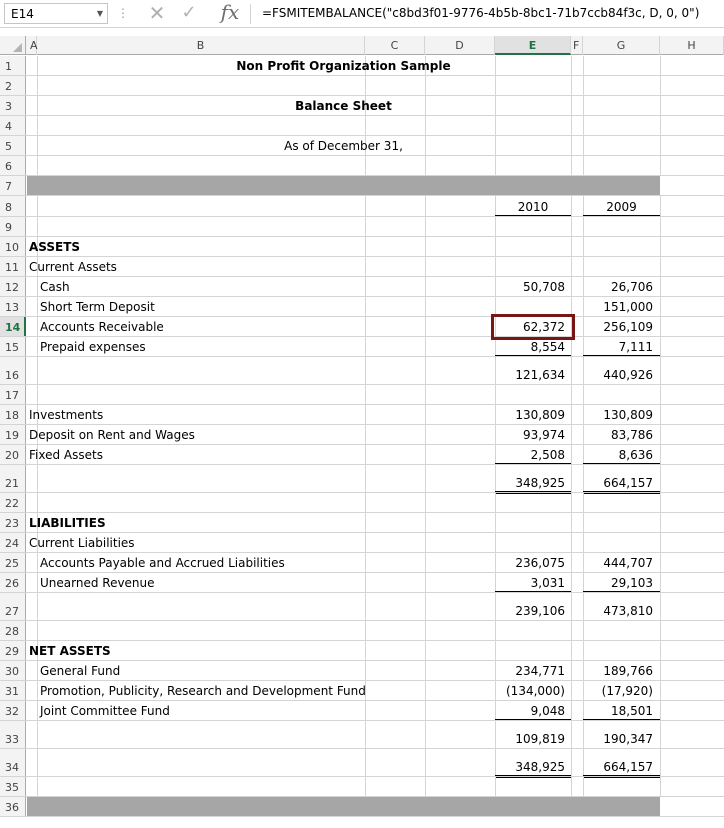  Describe the element at coordinates (577, 45) in the screenshot. I see `column-header-f: F` at that location.